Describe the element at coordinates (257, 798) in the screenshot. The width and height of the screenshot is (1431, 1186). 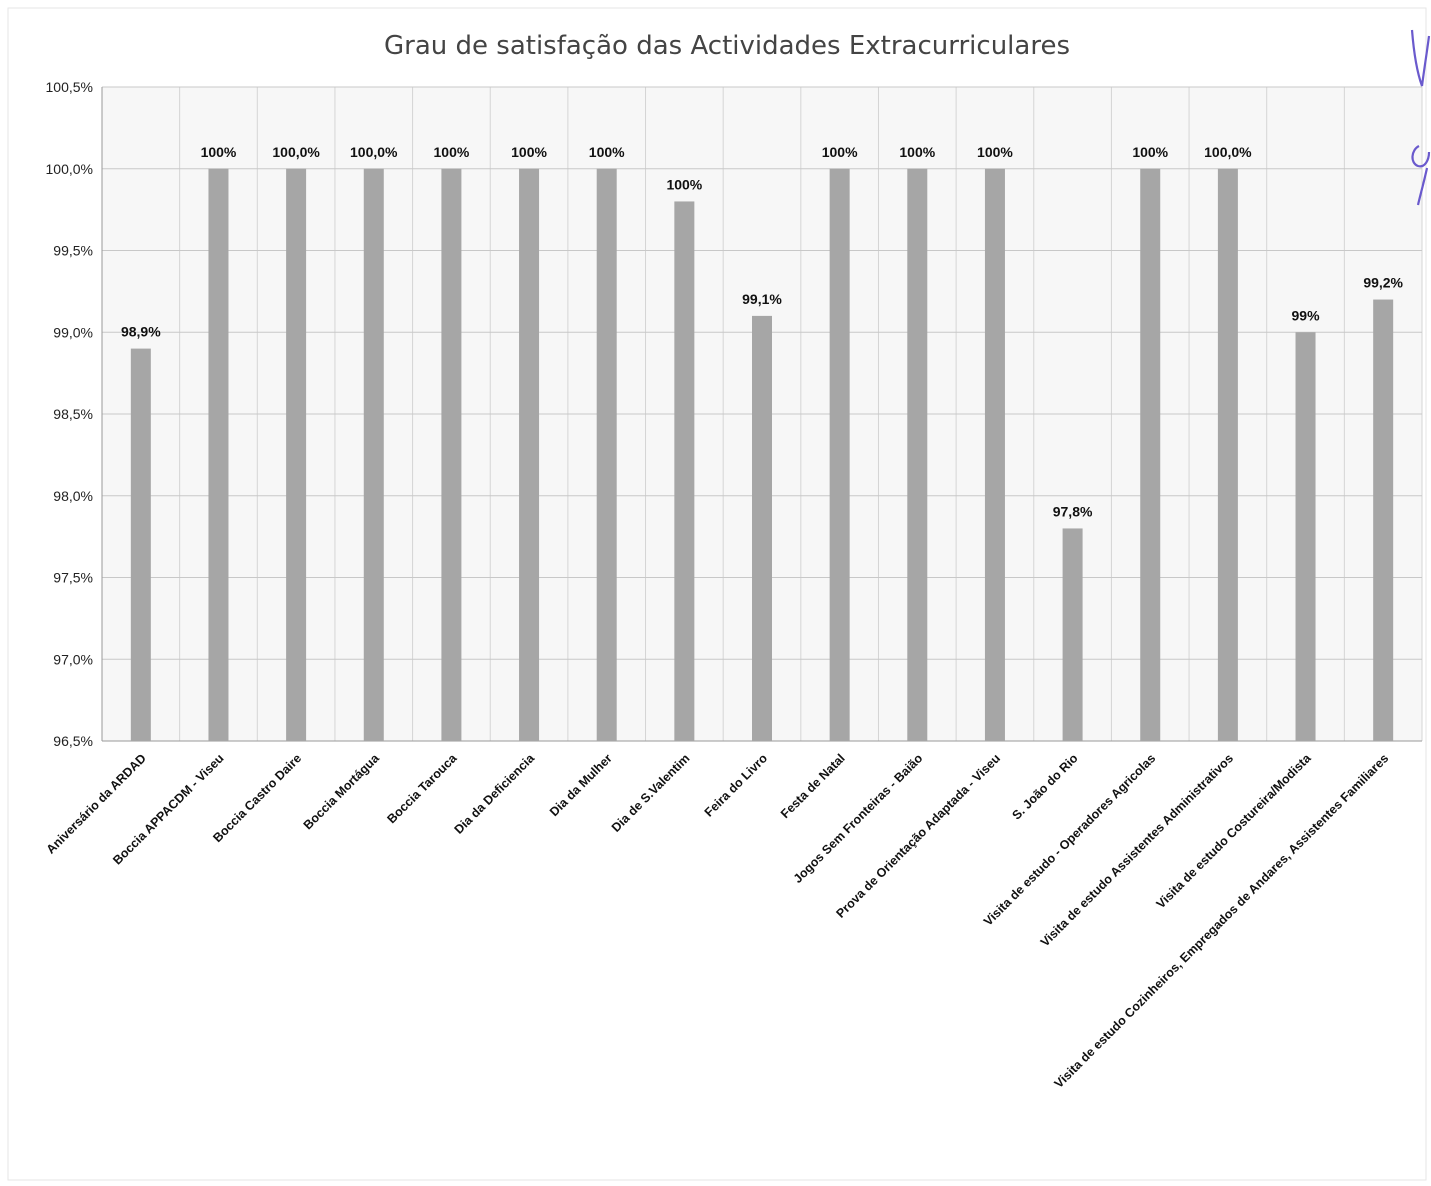
I see `x-tick-label: Boccia Castro Daire` at that location.